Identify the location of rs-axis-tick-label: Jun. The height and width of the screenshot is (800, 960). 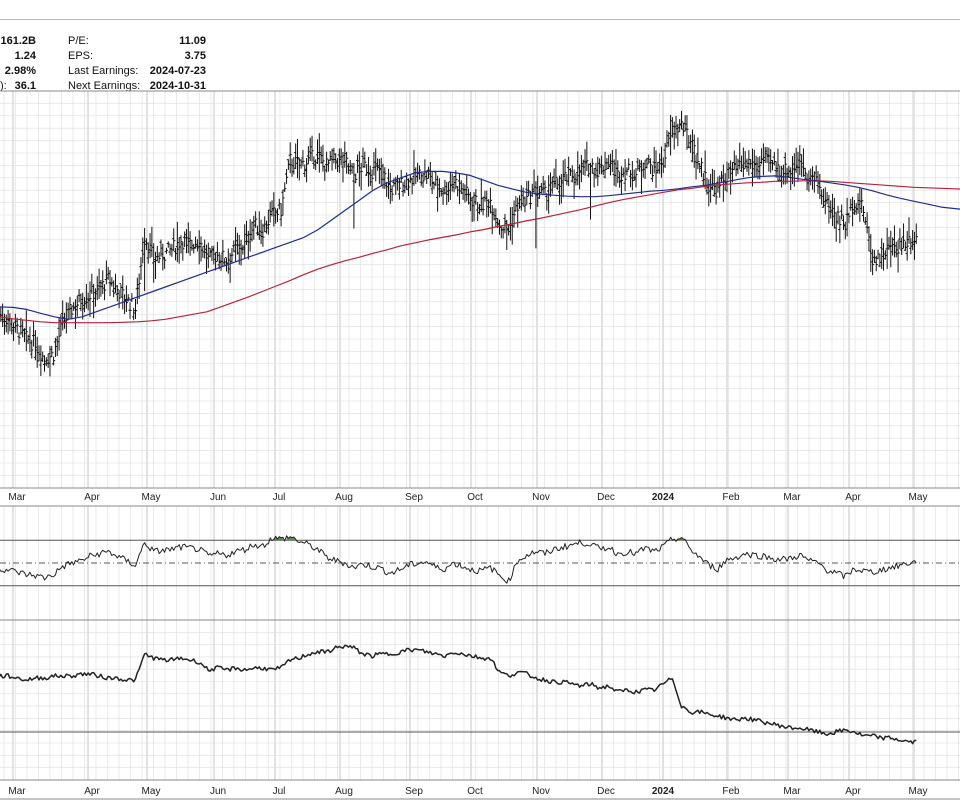
(218, 791).